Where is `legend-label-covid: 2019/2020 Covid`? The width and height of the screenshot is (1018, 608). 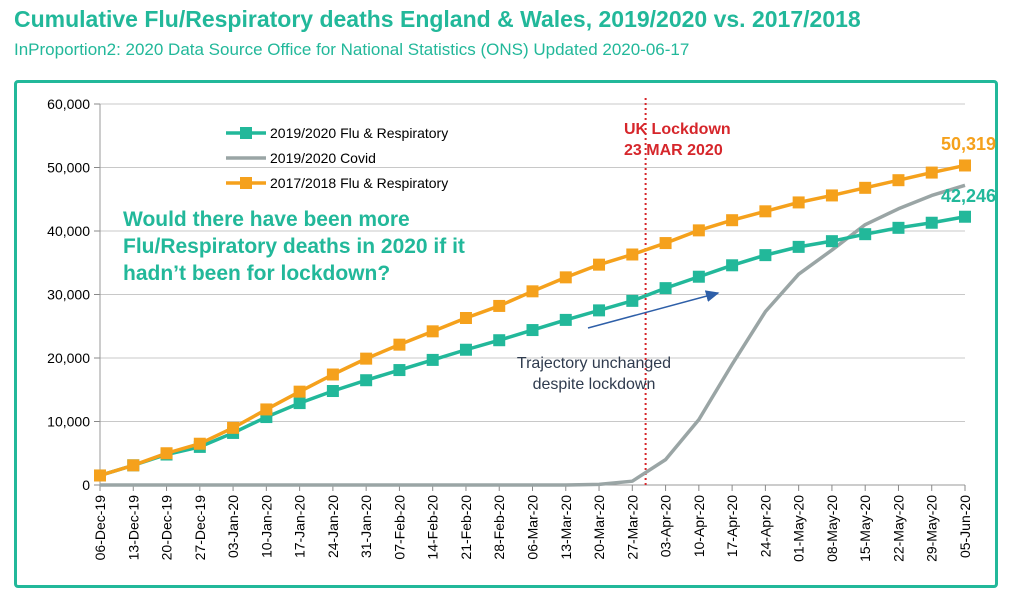
legend-label-covid: 2019/2020 Covid is located at coordinates (323, 158).